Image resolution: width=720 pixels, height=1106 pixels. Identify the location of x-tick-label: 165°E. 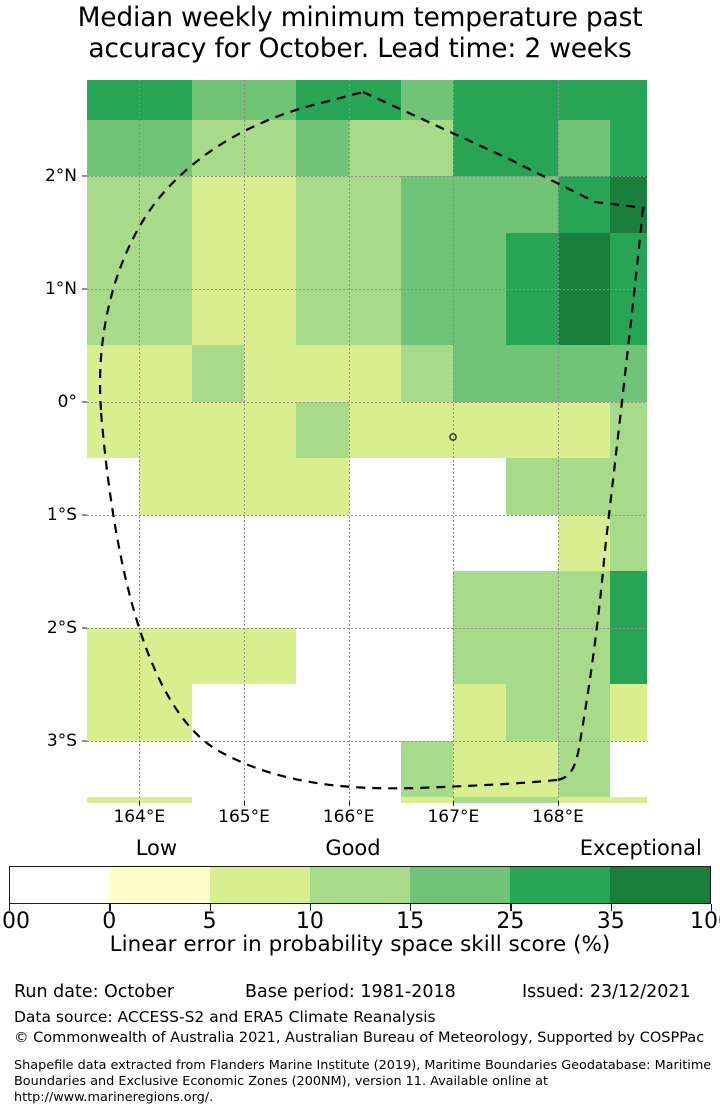
(244, 817).